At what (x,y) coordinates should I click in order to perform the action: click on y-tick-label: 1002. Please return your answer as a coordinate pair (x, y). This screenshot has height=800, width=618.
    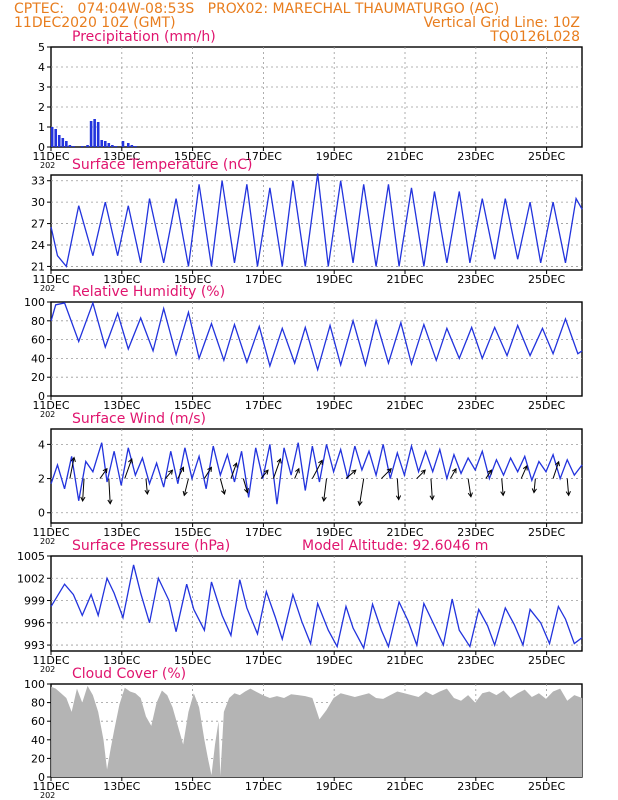
    Looking at the image, I should click on (31, 578).